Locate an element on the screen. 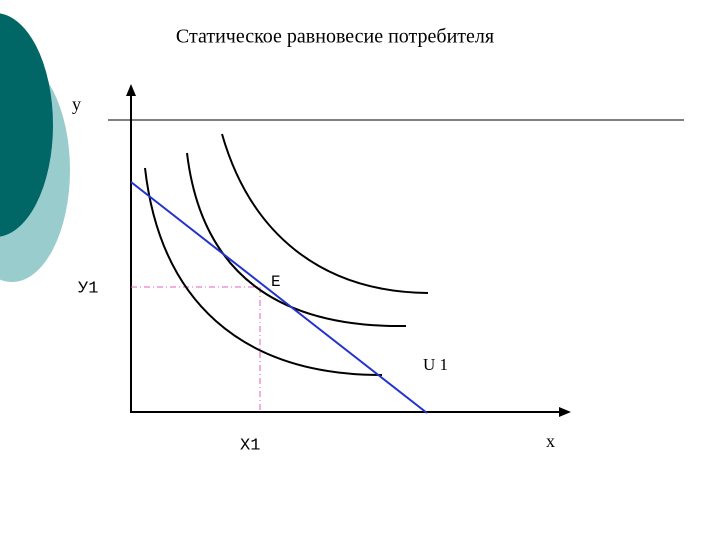 The image size is (720, 540). x1-label: X1 is located at coordinates (250, 445).